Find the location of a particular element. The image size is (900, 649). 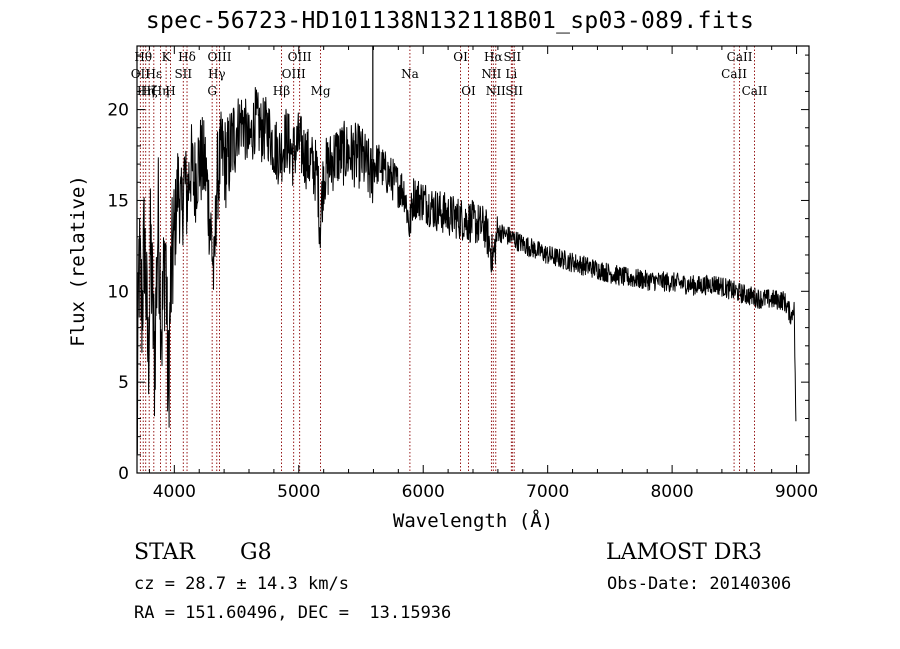

x-tick-label: 7000 is located at coordinates (547, 492).